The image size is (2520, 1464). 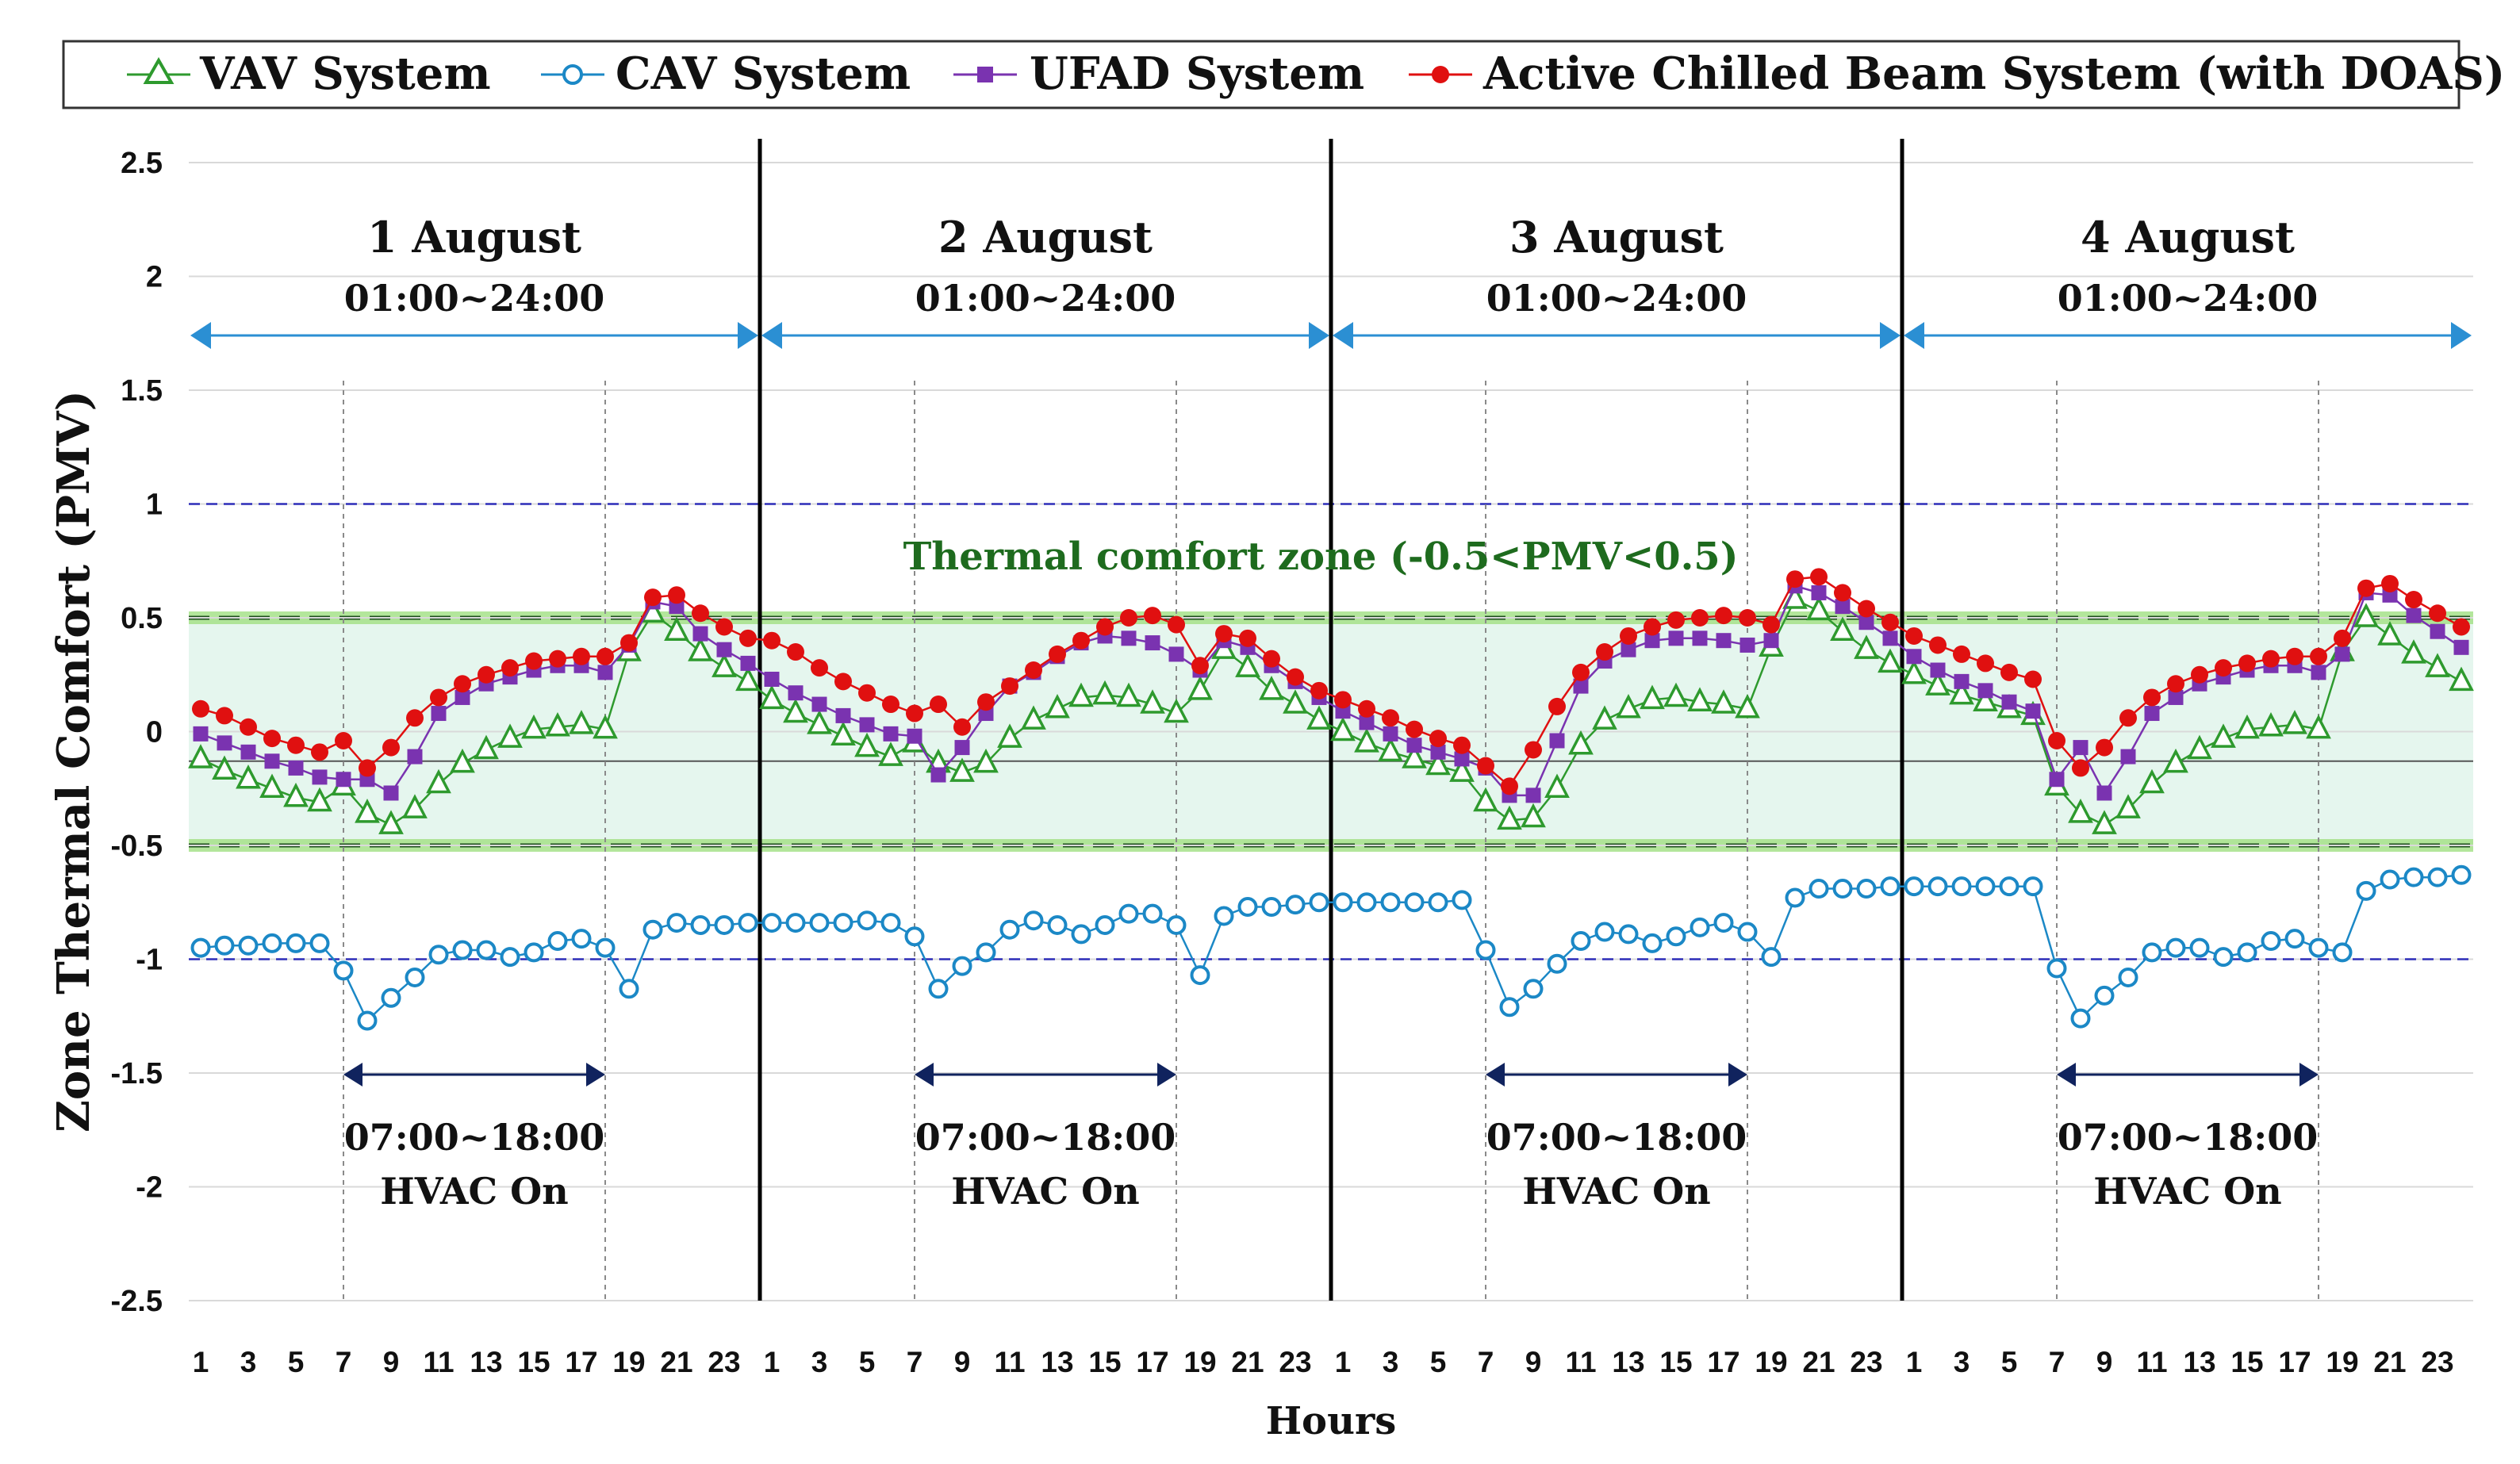 What do you see at coordinates (533, 1362) in the screenshot?
I see `x-tick-label: 15` at bounding box center [533, 1362].